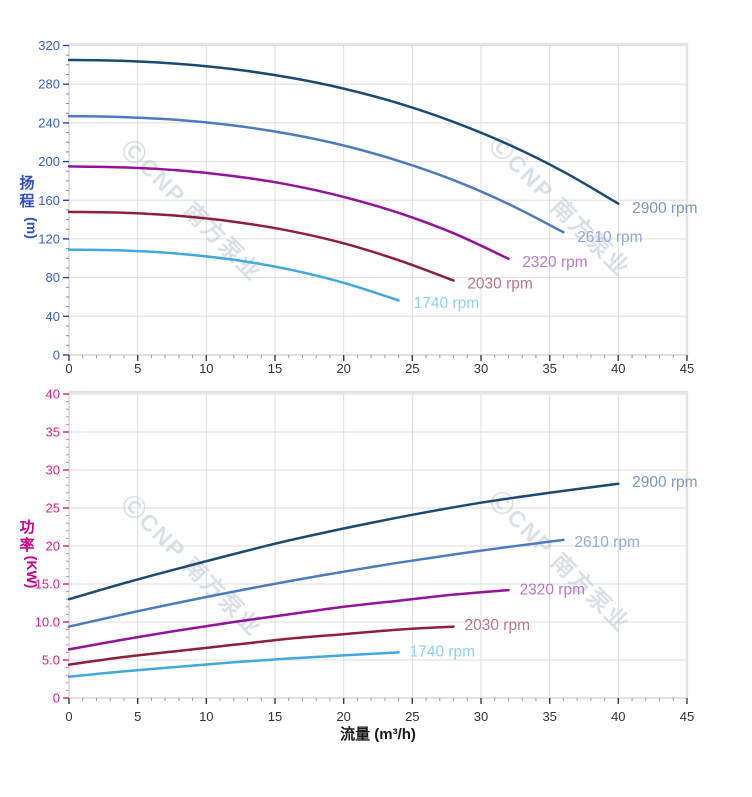 The width and height of the screenshot is (752, 797). I want to click on y-tick-label: 15.0, so click(47, 584).